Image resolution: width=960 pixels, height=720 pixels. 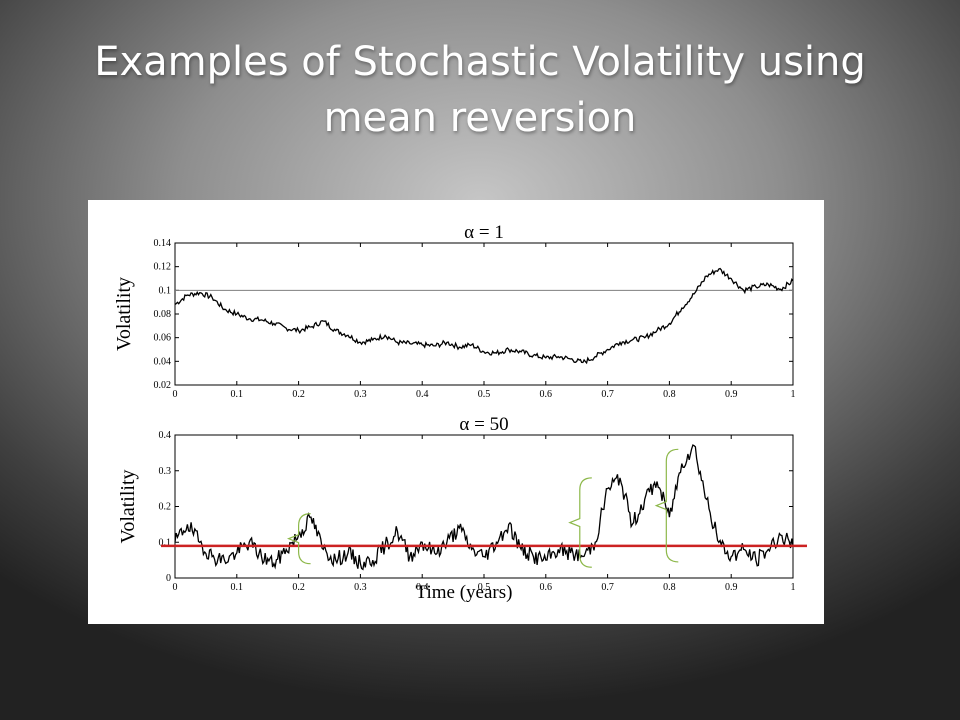 I want to click on y-tick-label: 0.08, so click(x=163, y=314).